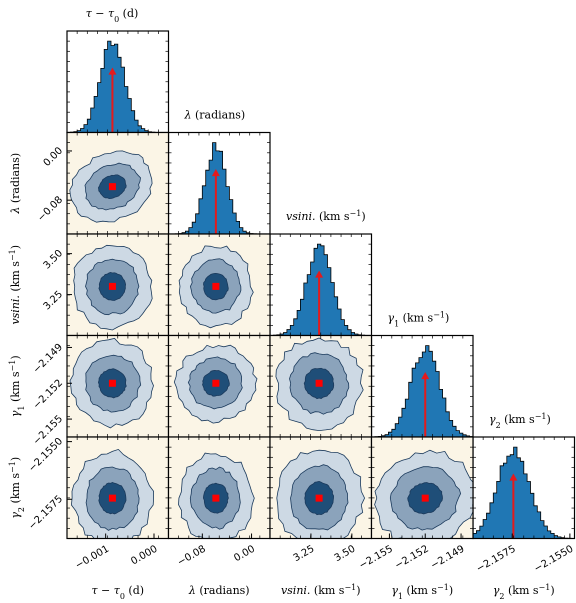  Describe the element at coordinates (412, 558) in the screenshot. I see `x-tick-label: −2.152` at that location.